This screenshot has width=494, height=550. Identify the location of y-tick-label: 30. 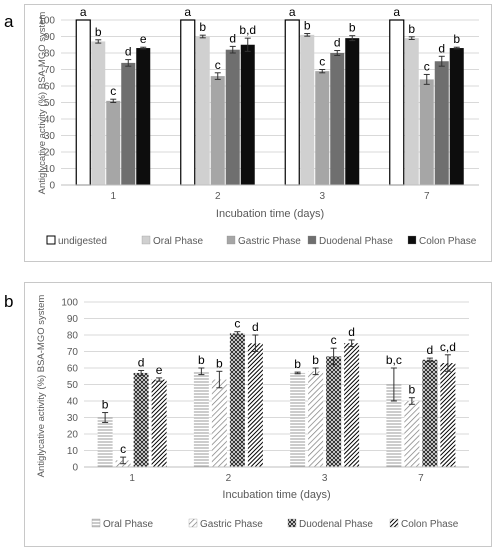
(50, 136).